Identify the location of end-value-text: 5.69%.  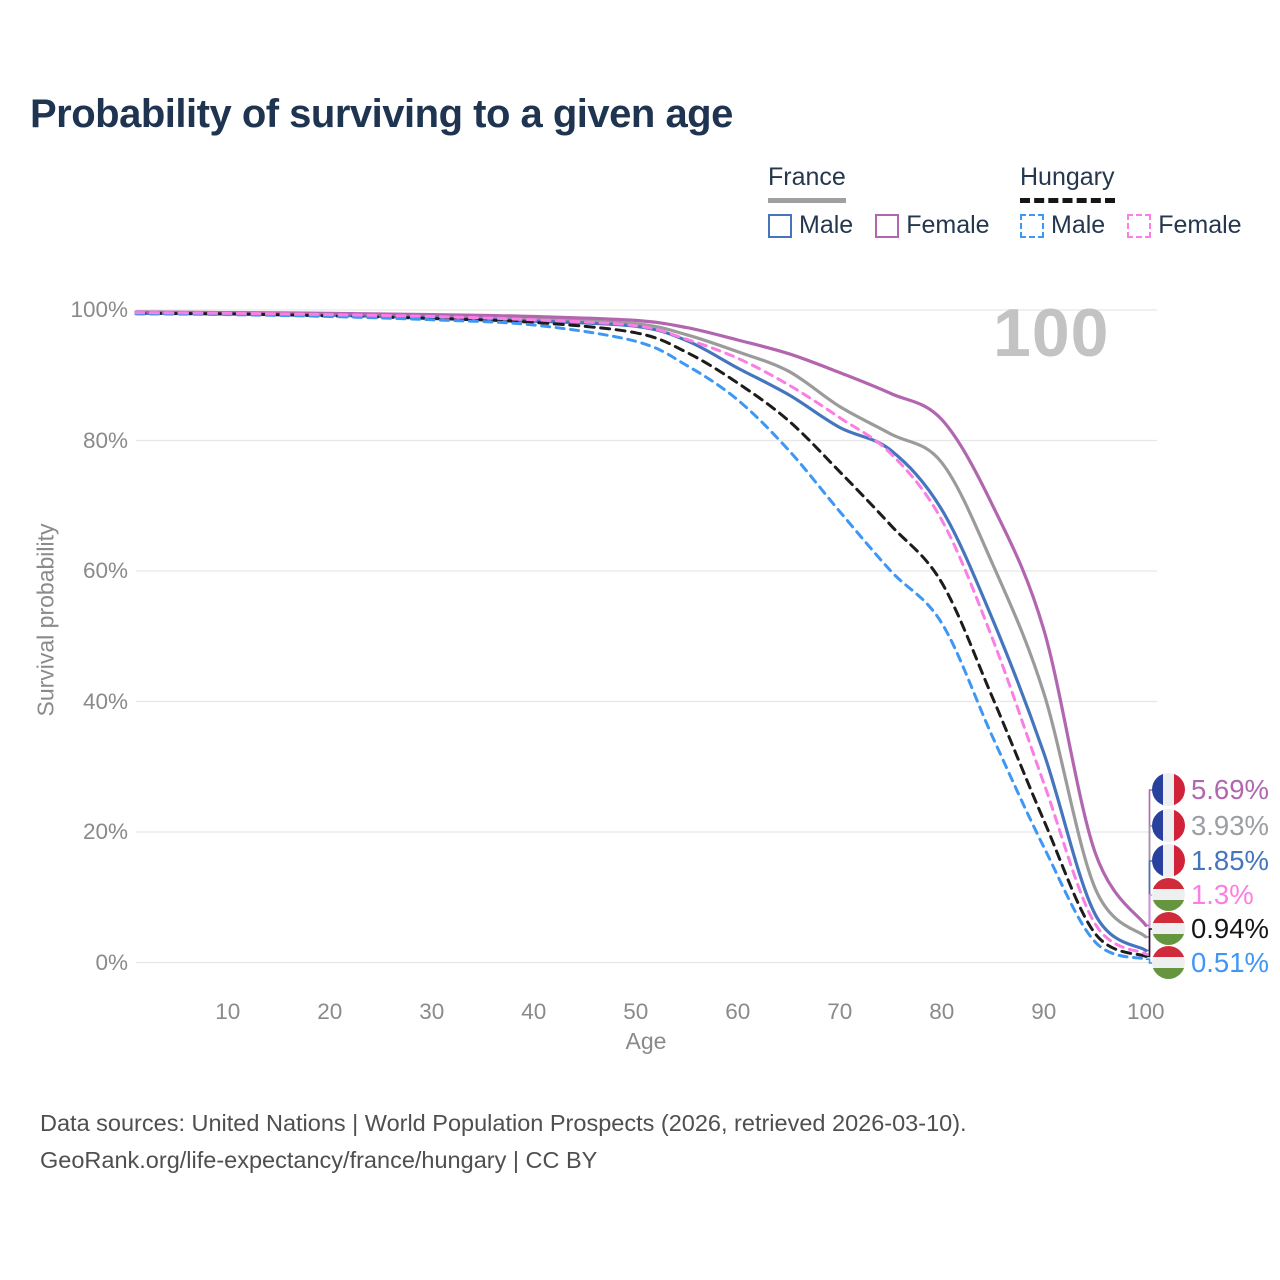
(1230, 789).